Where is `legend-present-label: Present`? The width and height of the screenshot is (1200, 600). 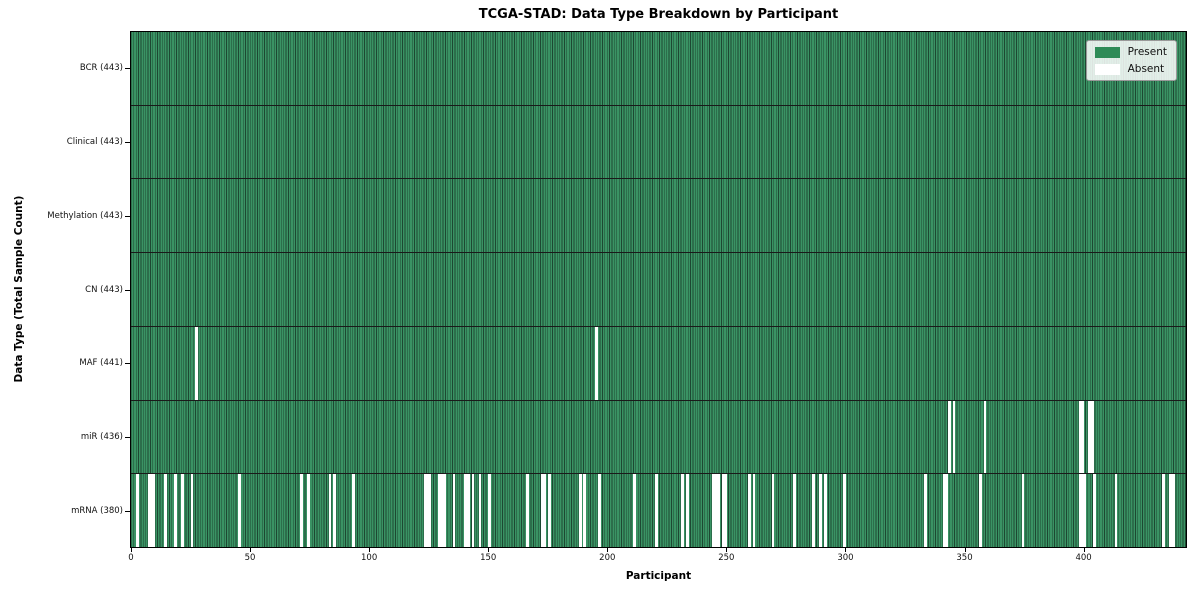
legend-present-label: Present is located at coordinates (1147, 52).